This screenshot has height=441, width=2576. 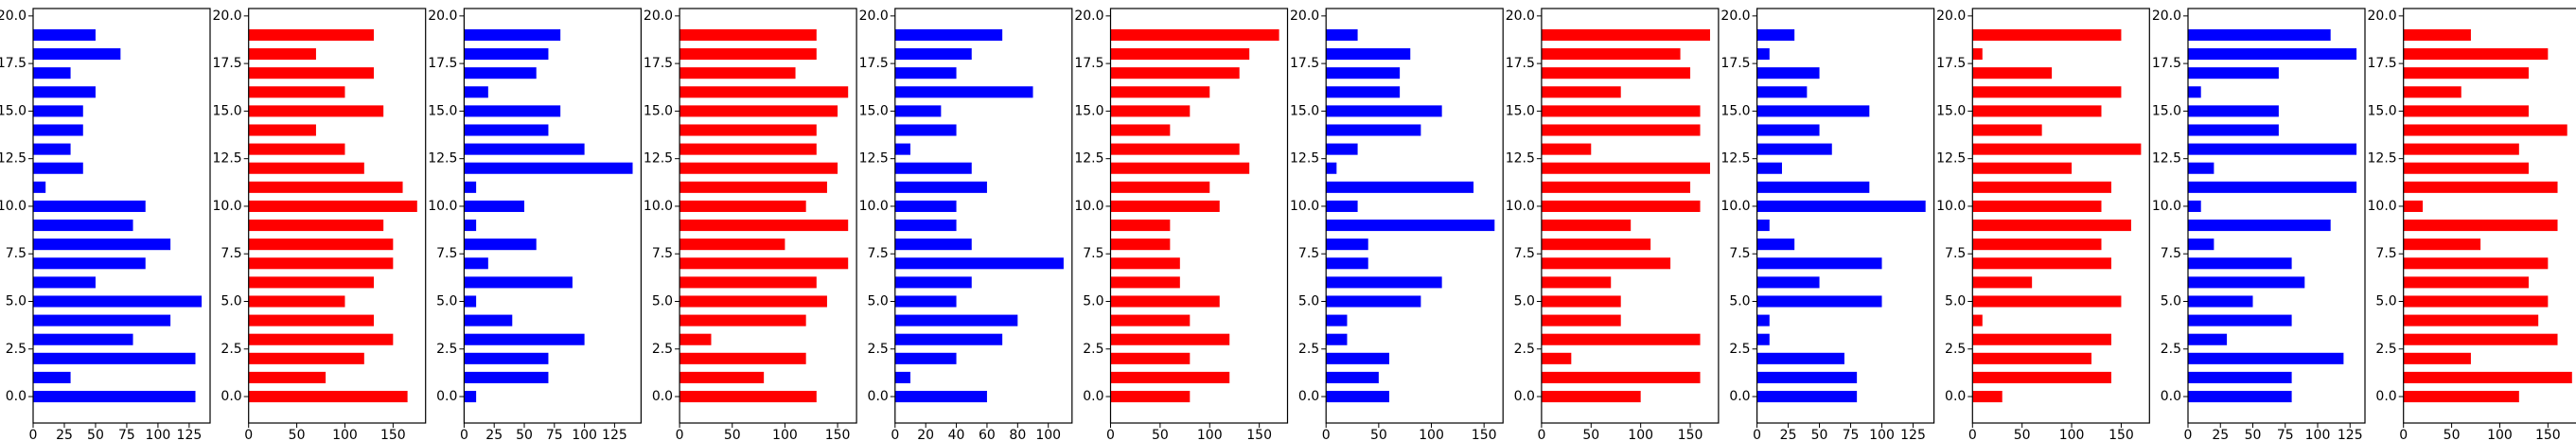 I want to click on x-tick-label: 40, so click(x=956, y=434).